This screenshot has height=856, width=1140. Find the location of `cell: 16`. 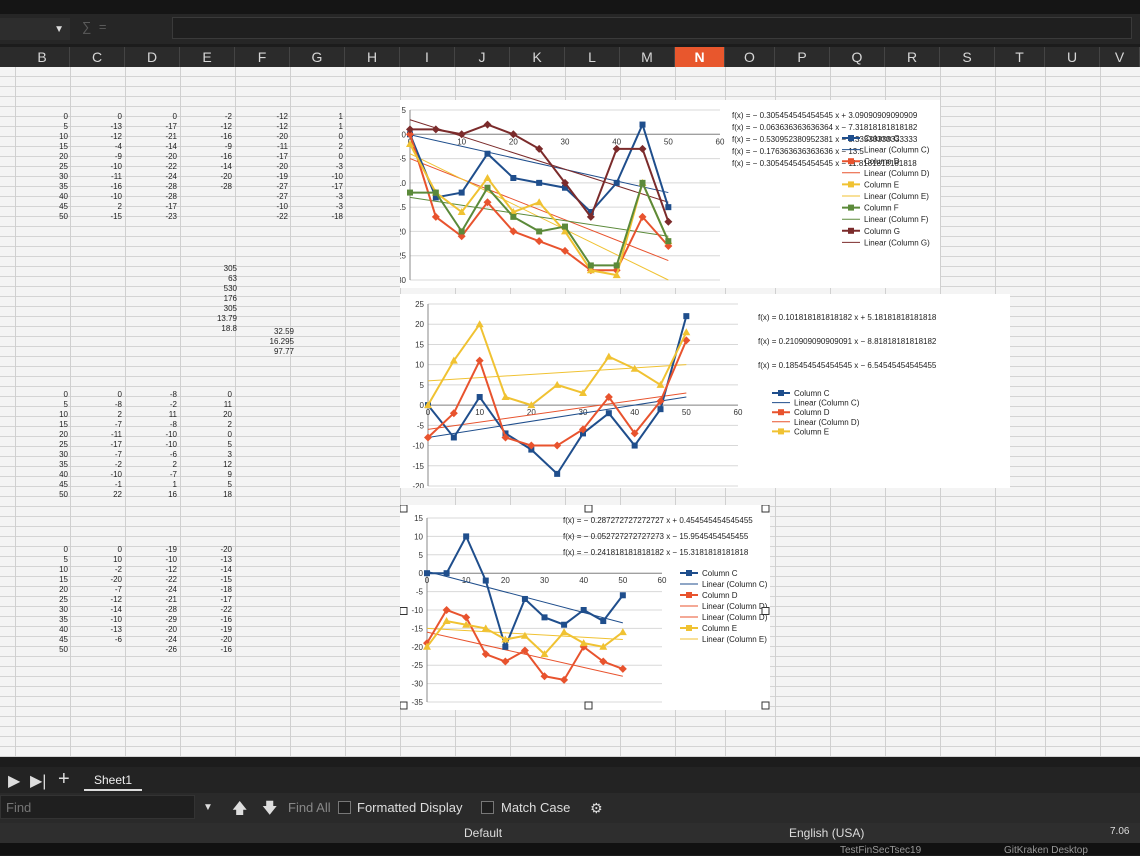

cell: 16 is located at coordinates (172, 494).